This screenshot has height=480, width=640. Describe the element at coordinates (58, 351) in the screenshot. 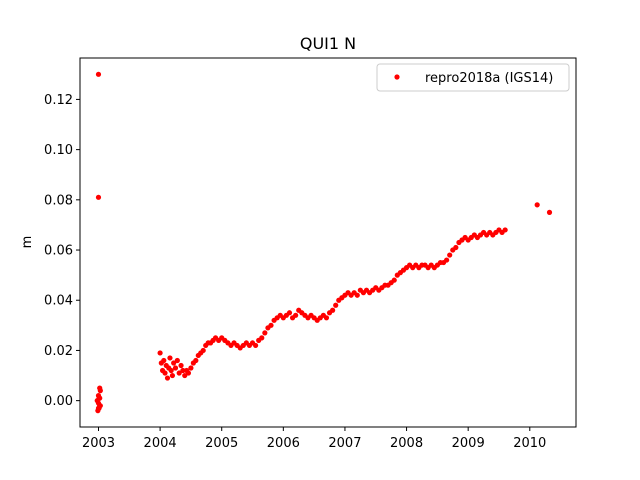

I see `y-tick-label: 0.02` at that location.